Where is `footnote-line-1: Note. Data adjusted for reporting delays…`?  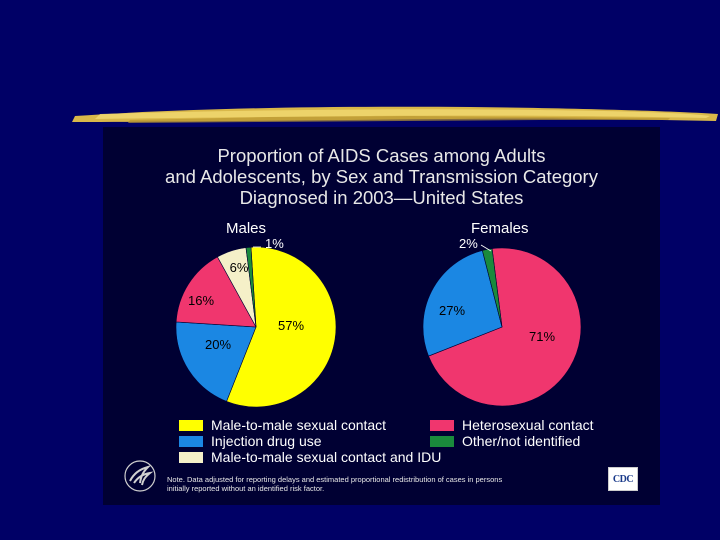
footnote-line-1: Note. Data adjusted for reporting delays… is located at coordinates (335, 479).